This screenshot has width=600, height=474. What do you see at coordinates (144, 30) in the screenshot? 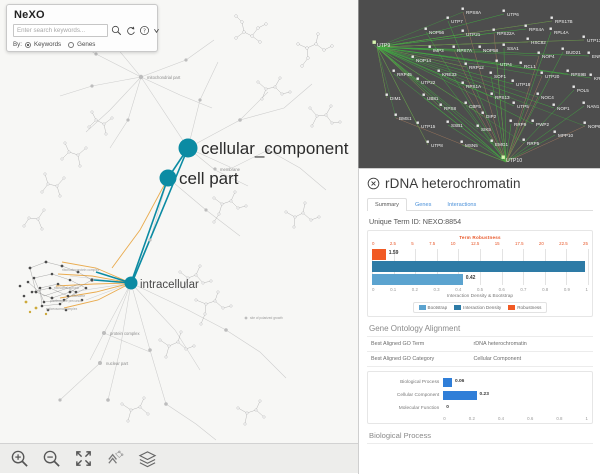
I see `help-icon: ?` at bounding box center [144, 30].